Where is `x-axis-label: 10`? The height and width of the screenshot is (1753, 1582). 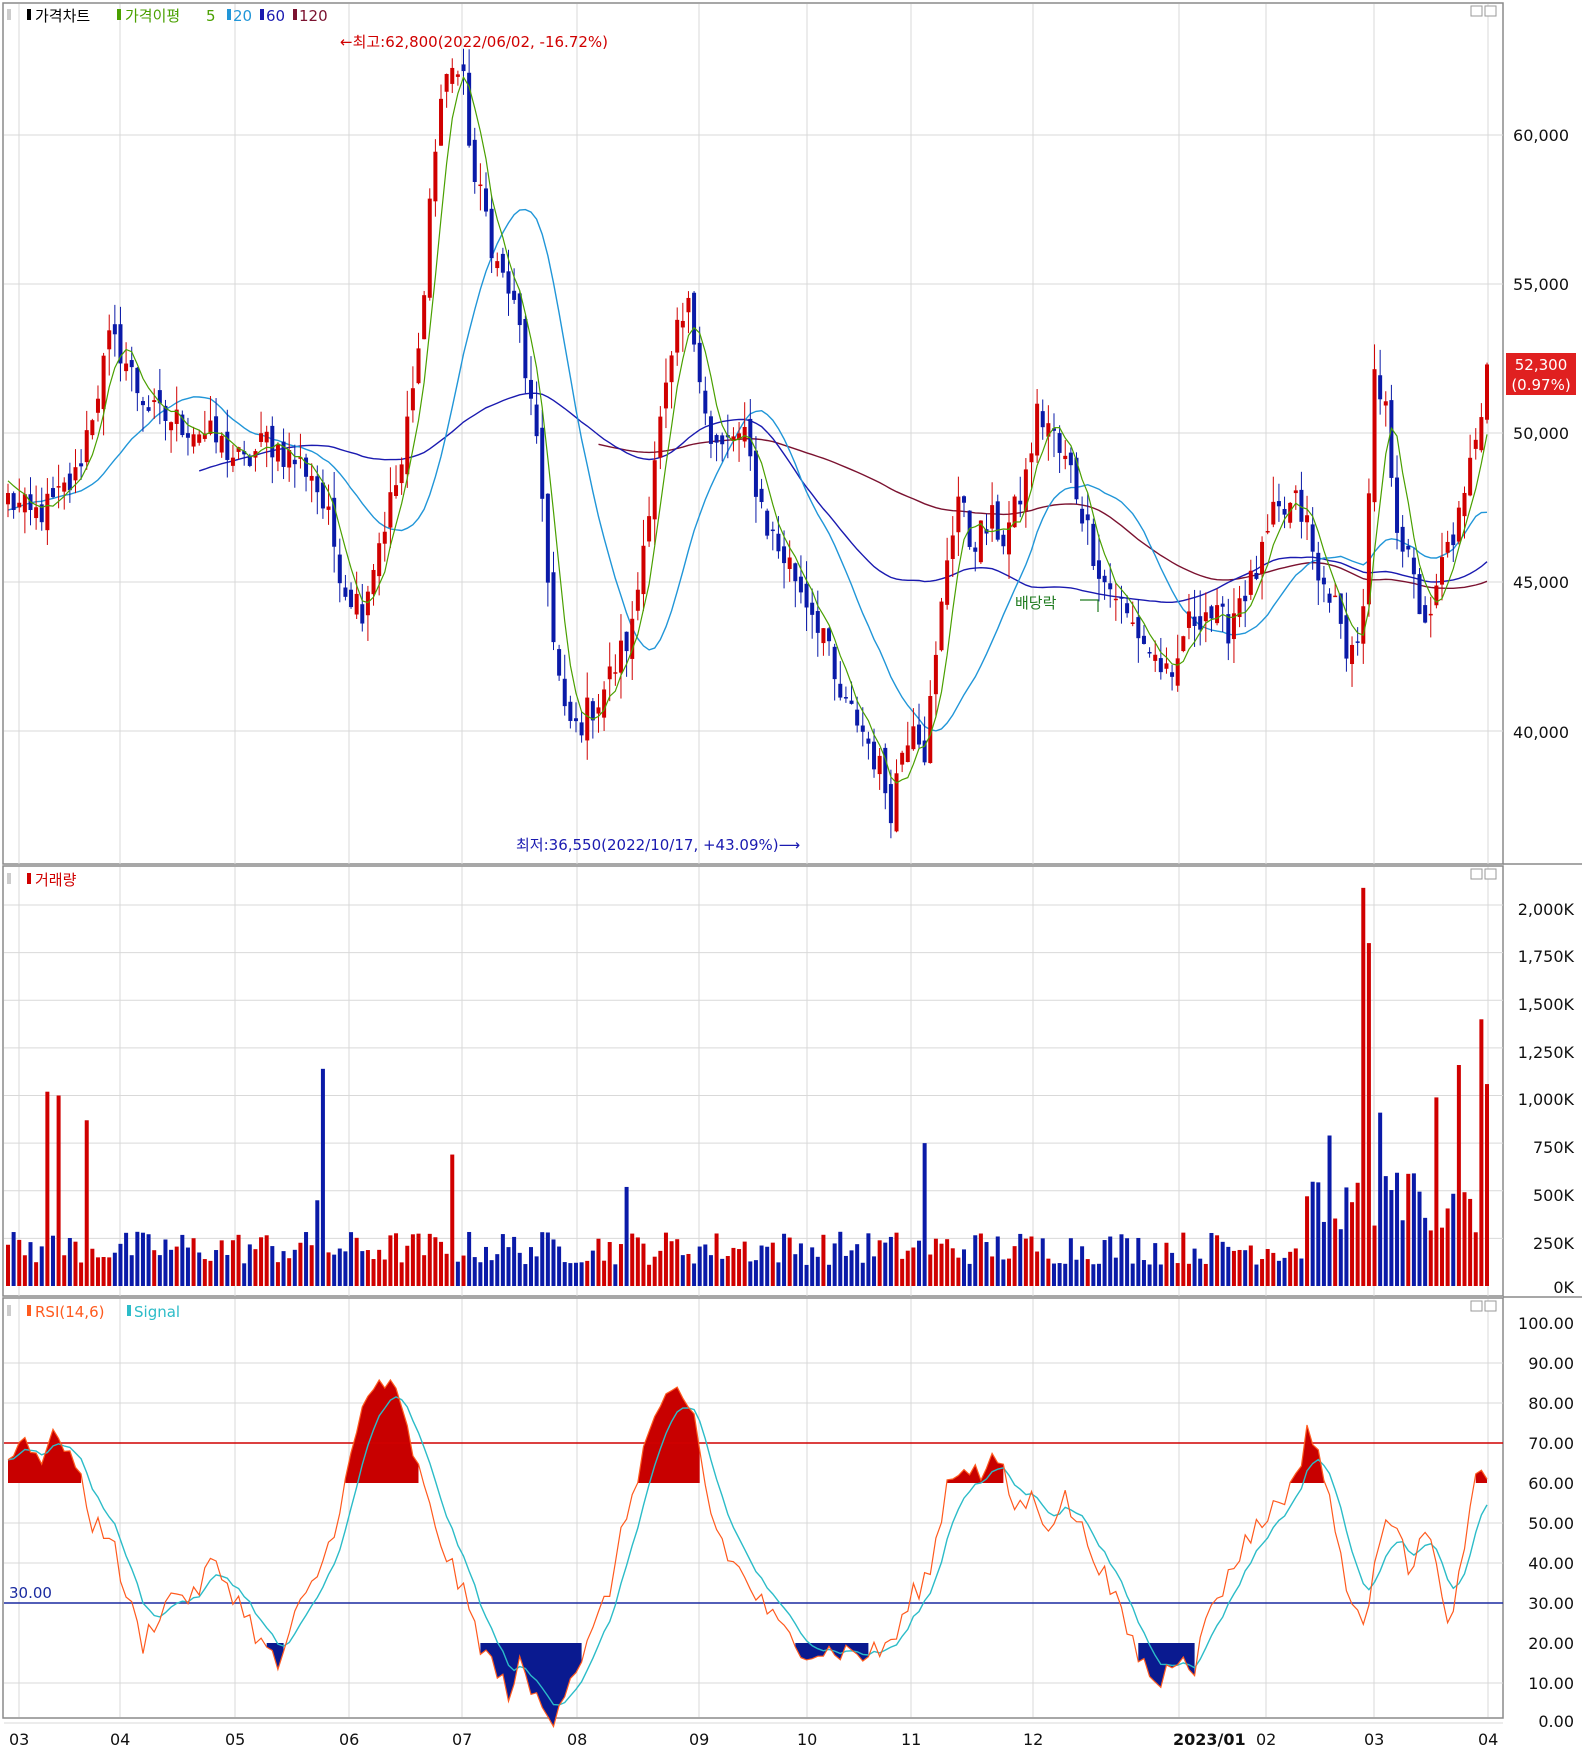 x-axis-label: 10 is located at coordinates (807, 1739).